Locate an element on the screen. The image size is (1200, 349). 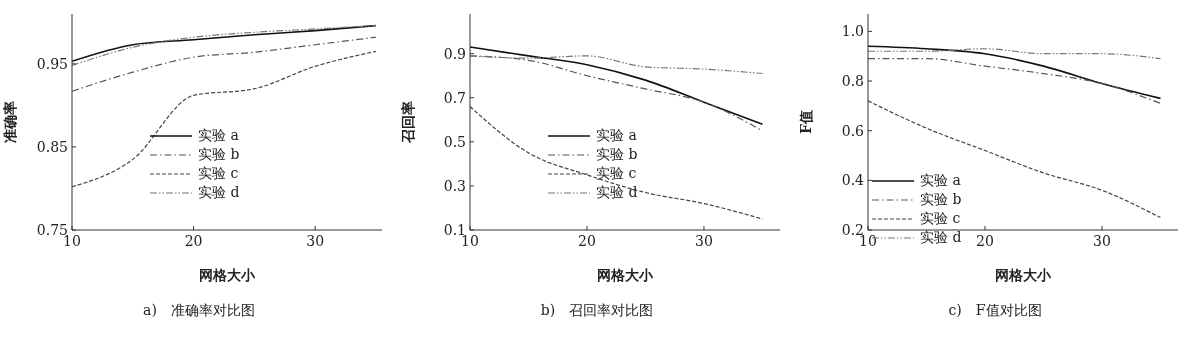
y-axis-title: 准确率 is located at coordinates (9, 122).